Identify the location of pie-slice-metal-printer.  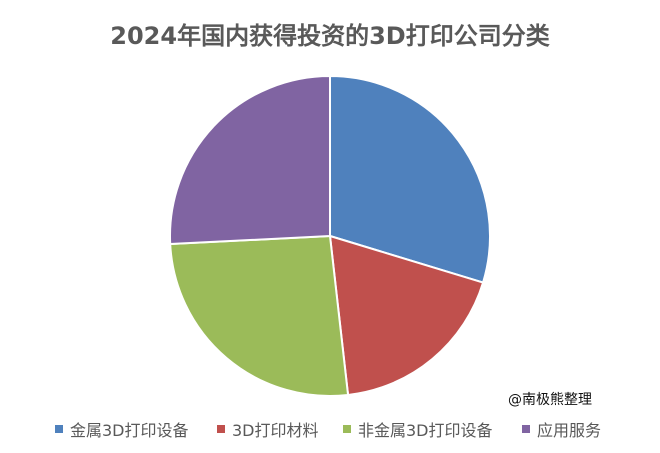
(410, 179).